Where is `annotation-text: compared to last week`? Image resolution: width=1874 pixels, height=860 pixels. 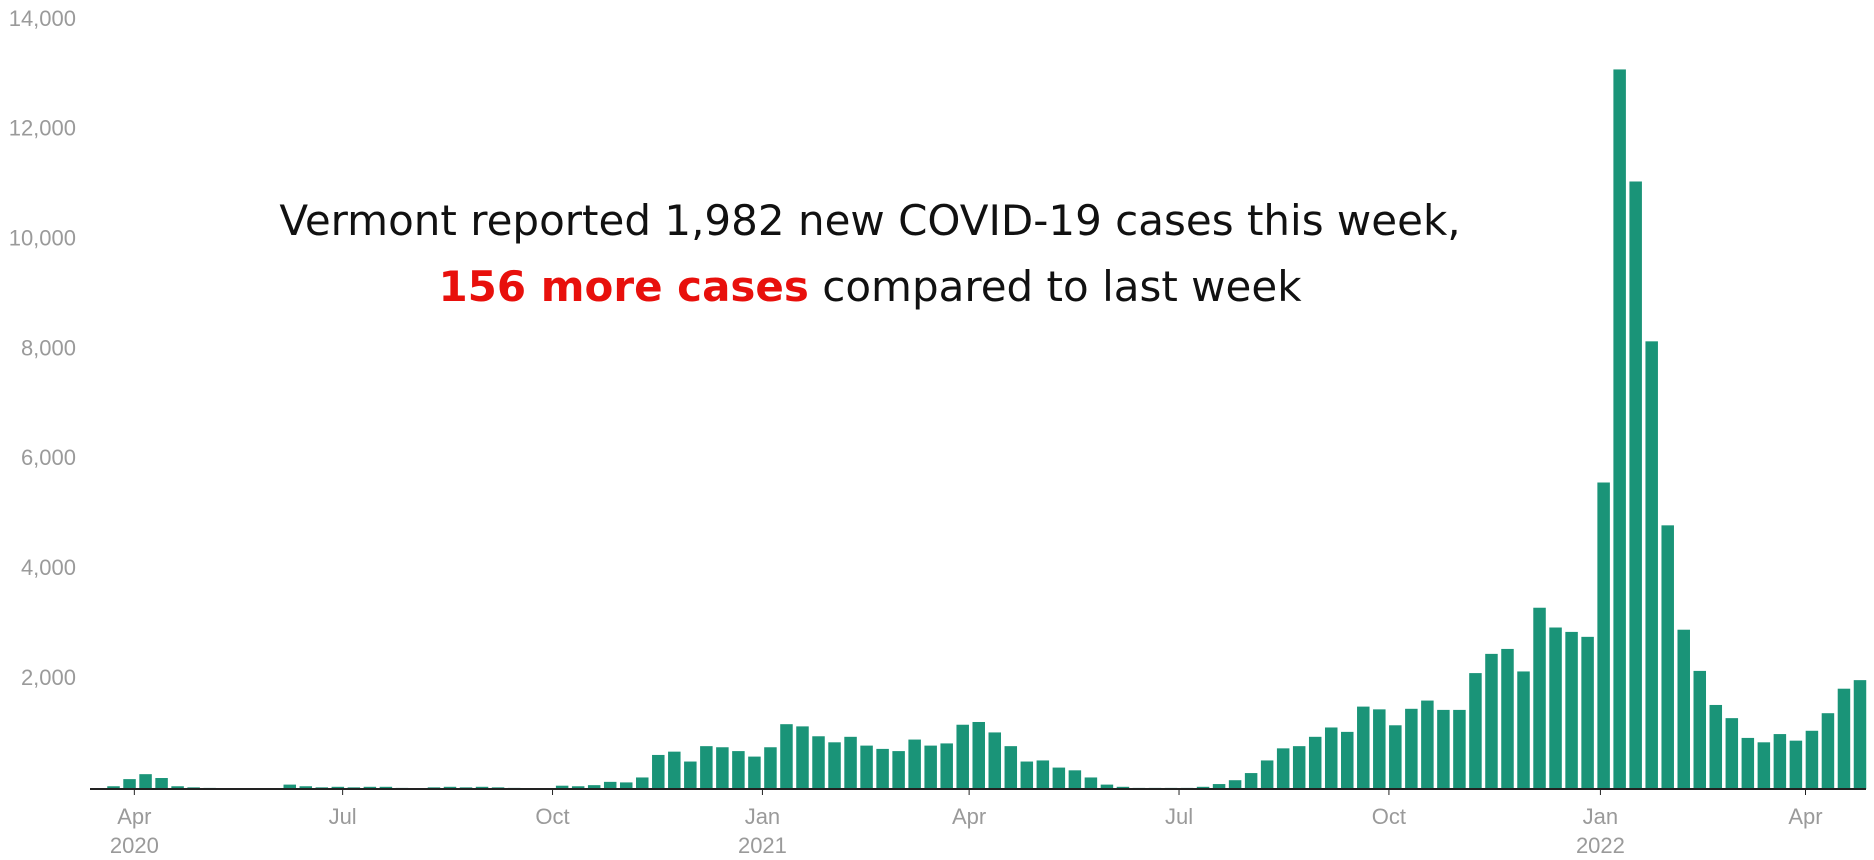
annotation-text: compared to last week is located at coordinates (1062, 286).